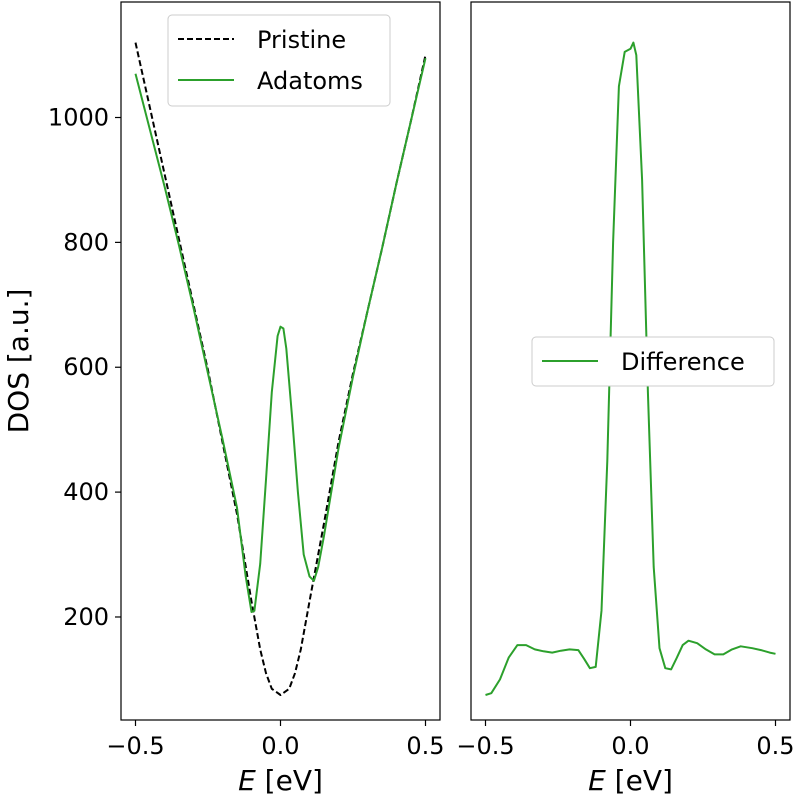 This screenshot has height=800, width=800. I want to click on y-tick-label: 200, so click(86, 617).